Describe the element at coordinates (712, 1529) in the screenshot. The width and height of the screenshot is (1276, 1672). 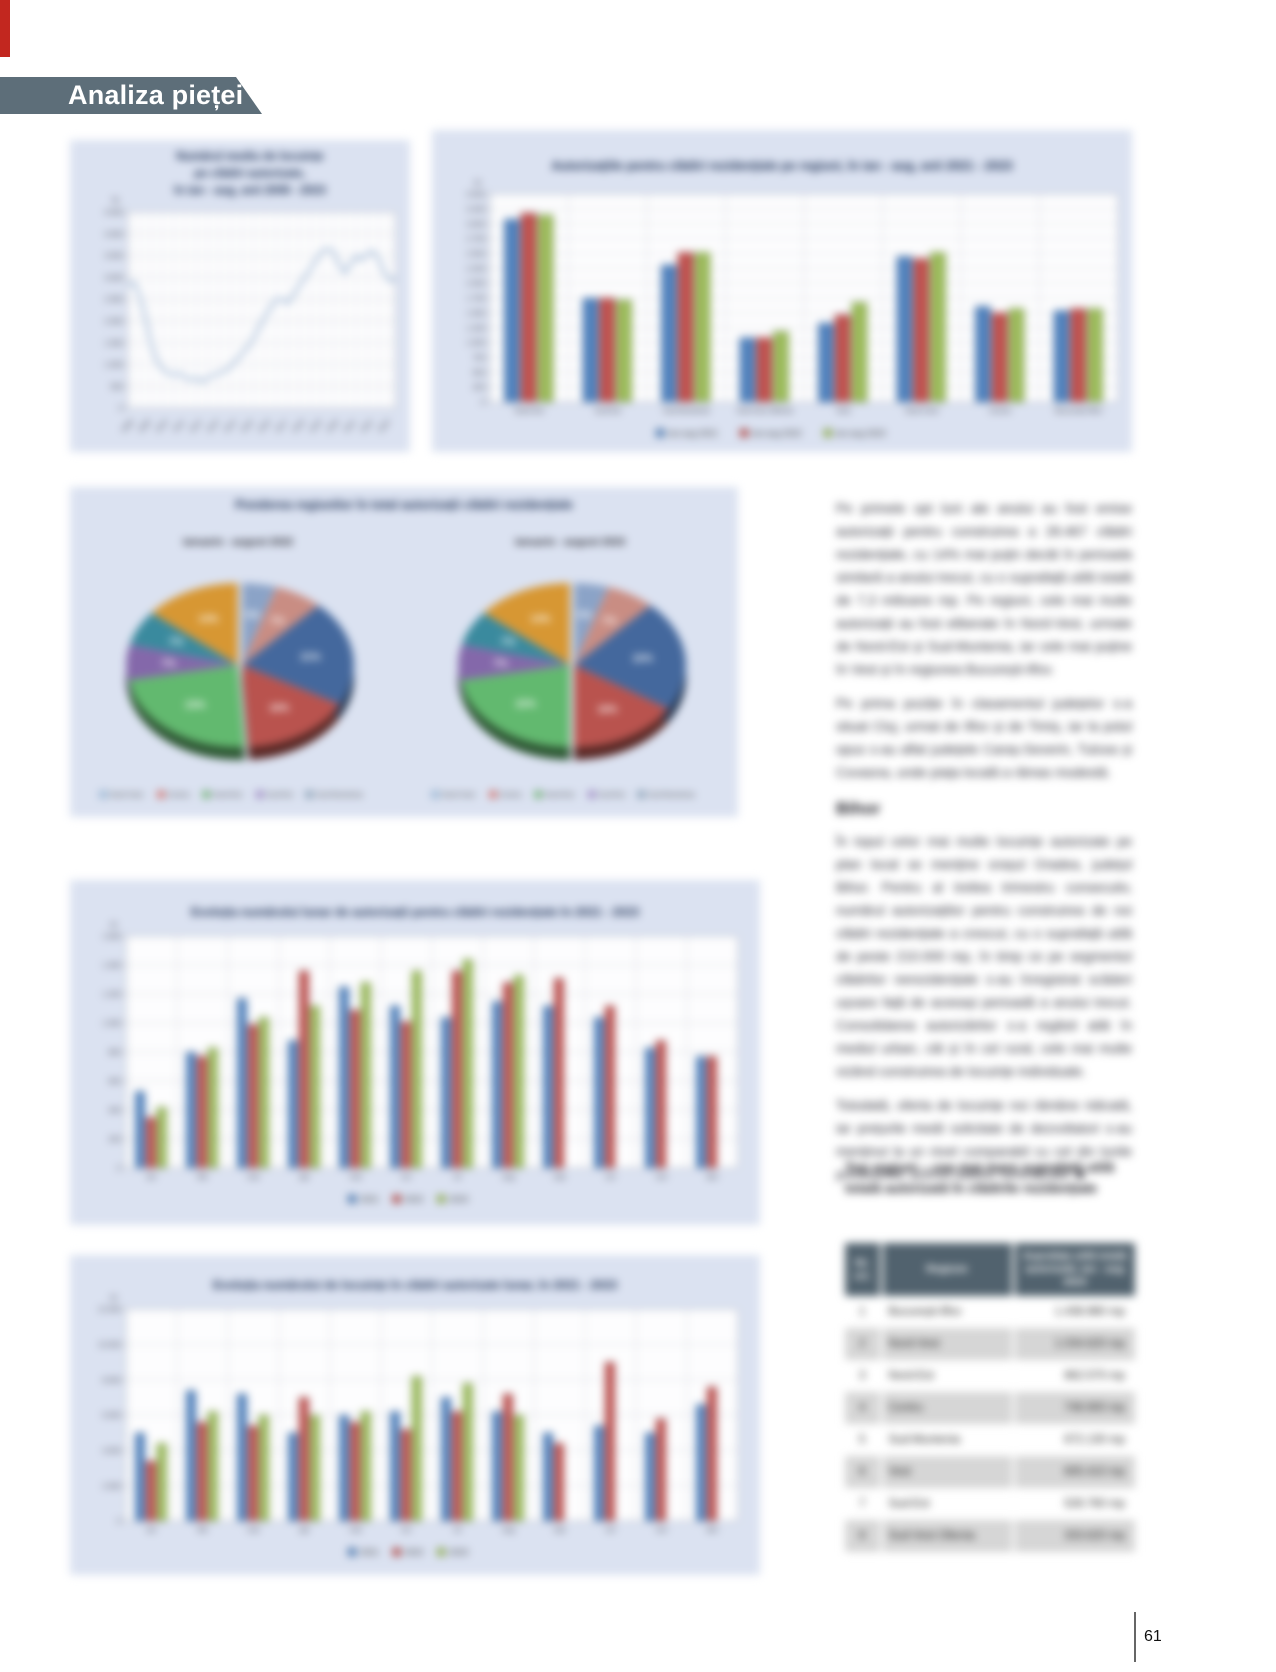
I see `x-tick-label: dec` at that location.